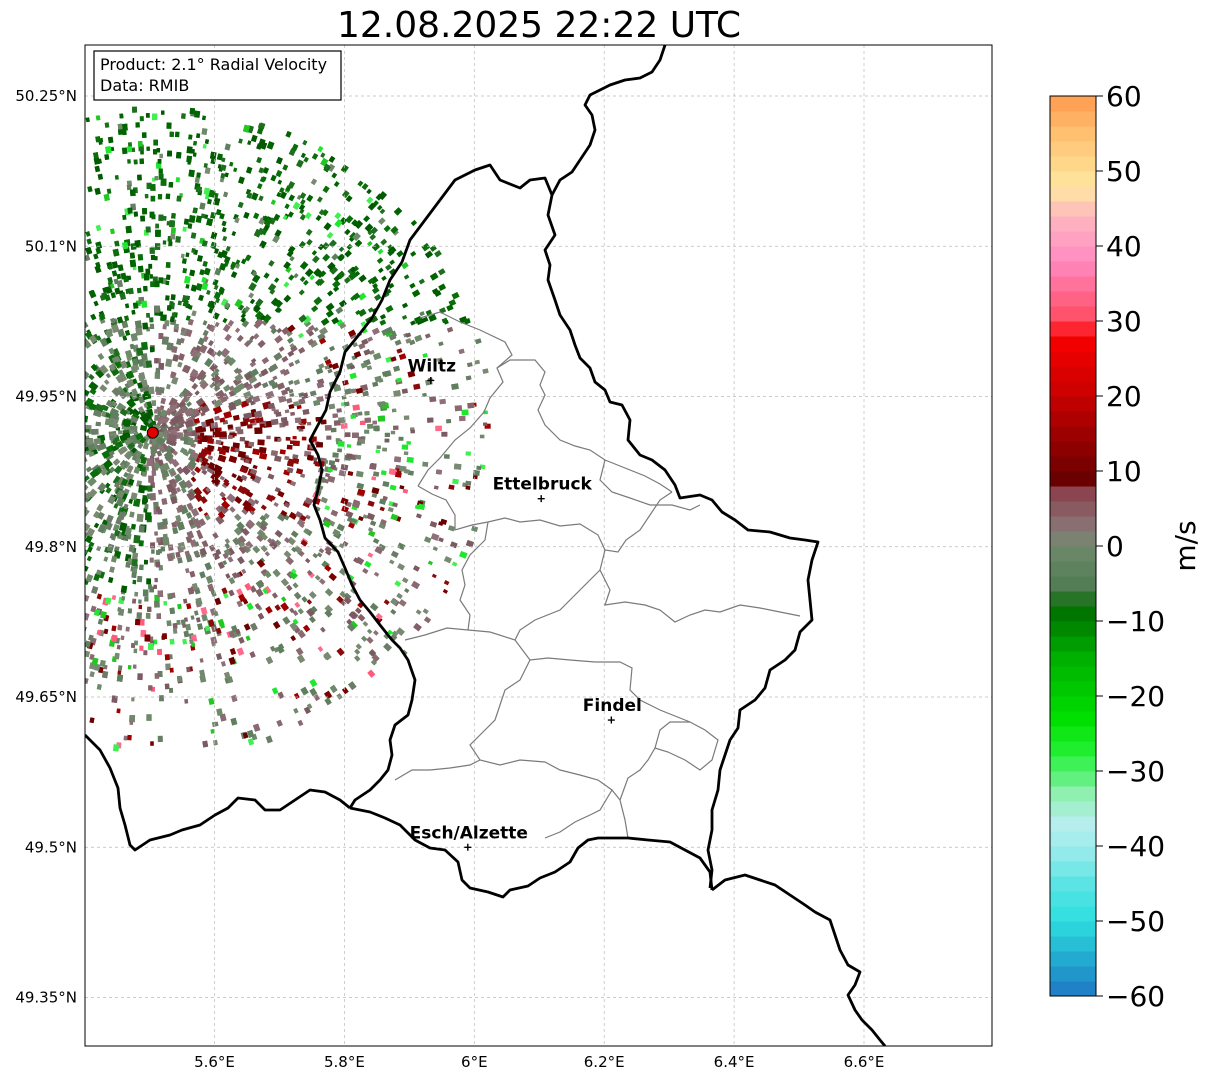 The image size is (1207, 1081). What do you see at coordinates (218, 793) in the screenshot?
I see `border-belgium-france` at bounding box center [218, 793].